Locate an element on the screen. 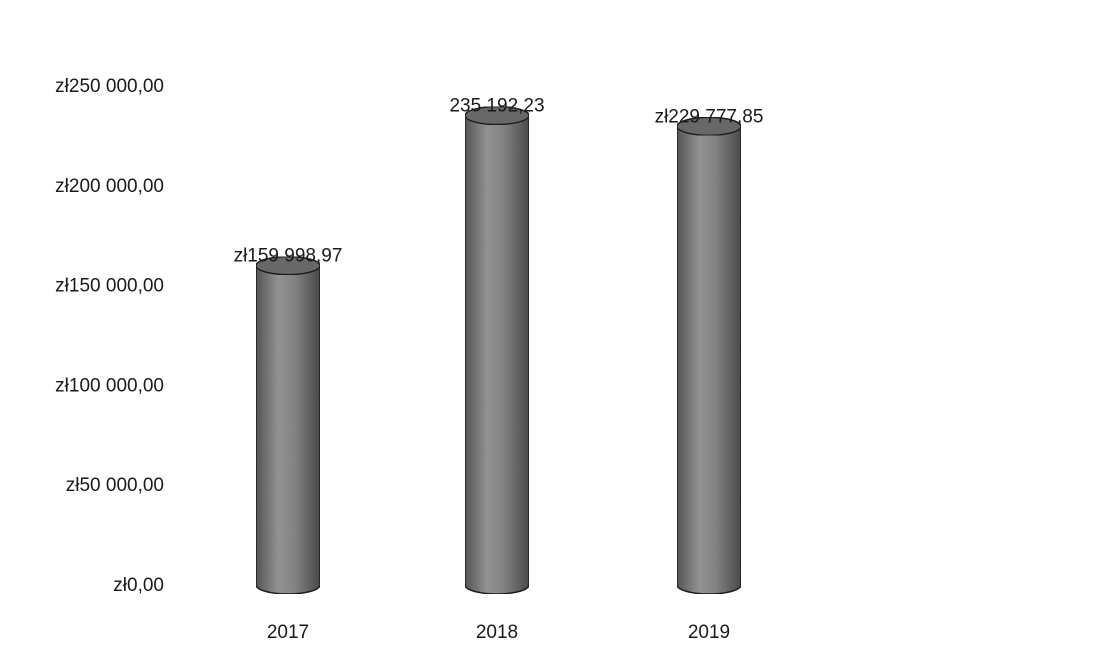 Image resolution: width=1109 pixels, height=658 pixels. y-tick-label: zł250 000,00 is located at coordinates (109, 86).